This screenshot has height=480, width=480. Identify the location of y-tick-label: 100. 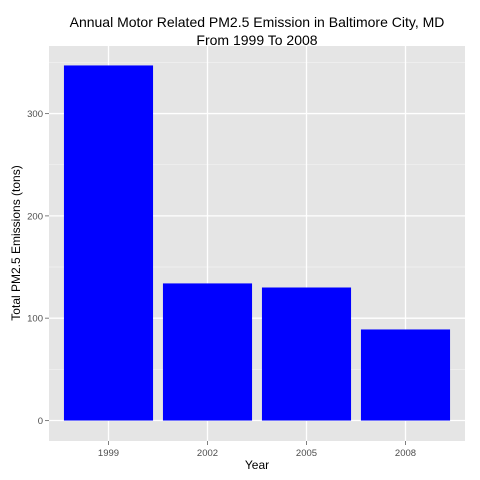
(35, 319).